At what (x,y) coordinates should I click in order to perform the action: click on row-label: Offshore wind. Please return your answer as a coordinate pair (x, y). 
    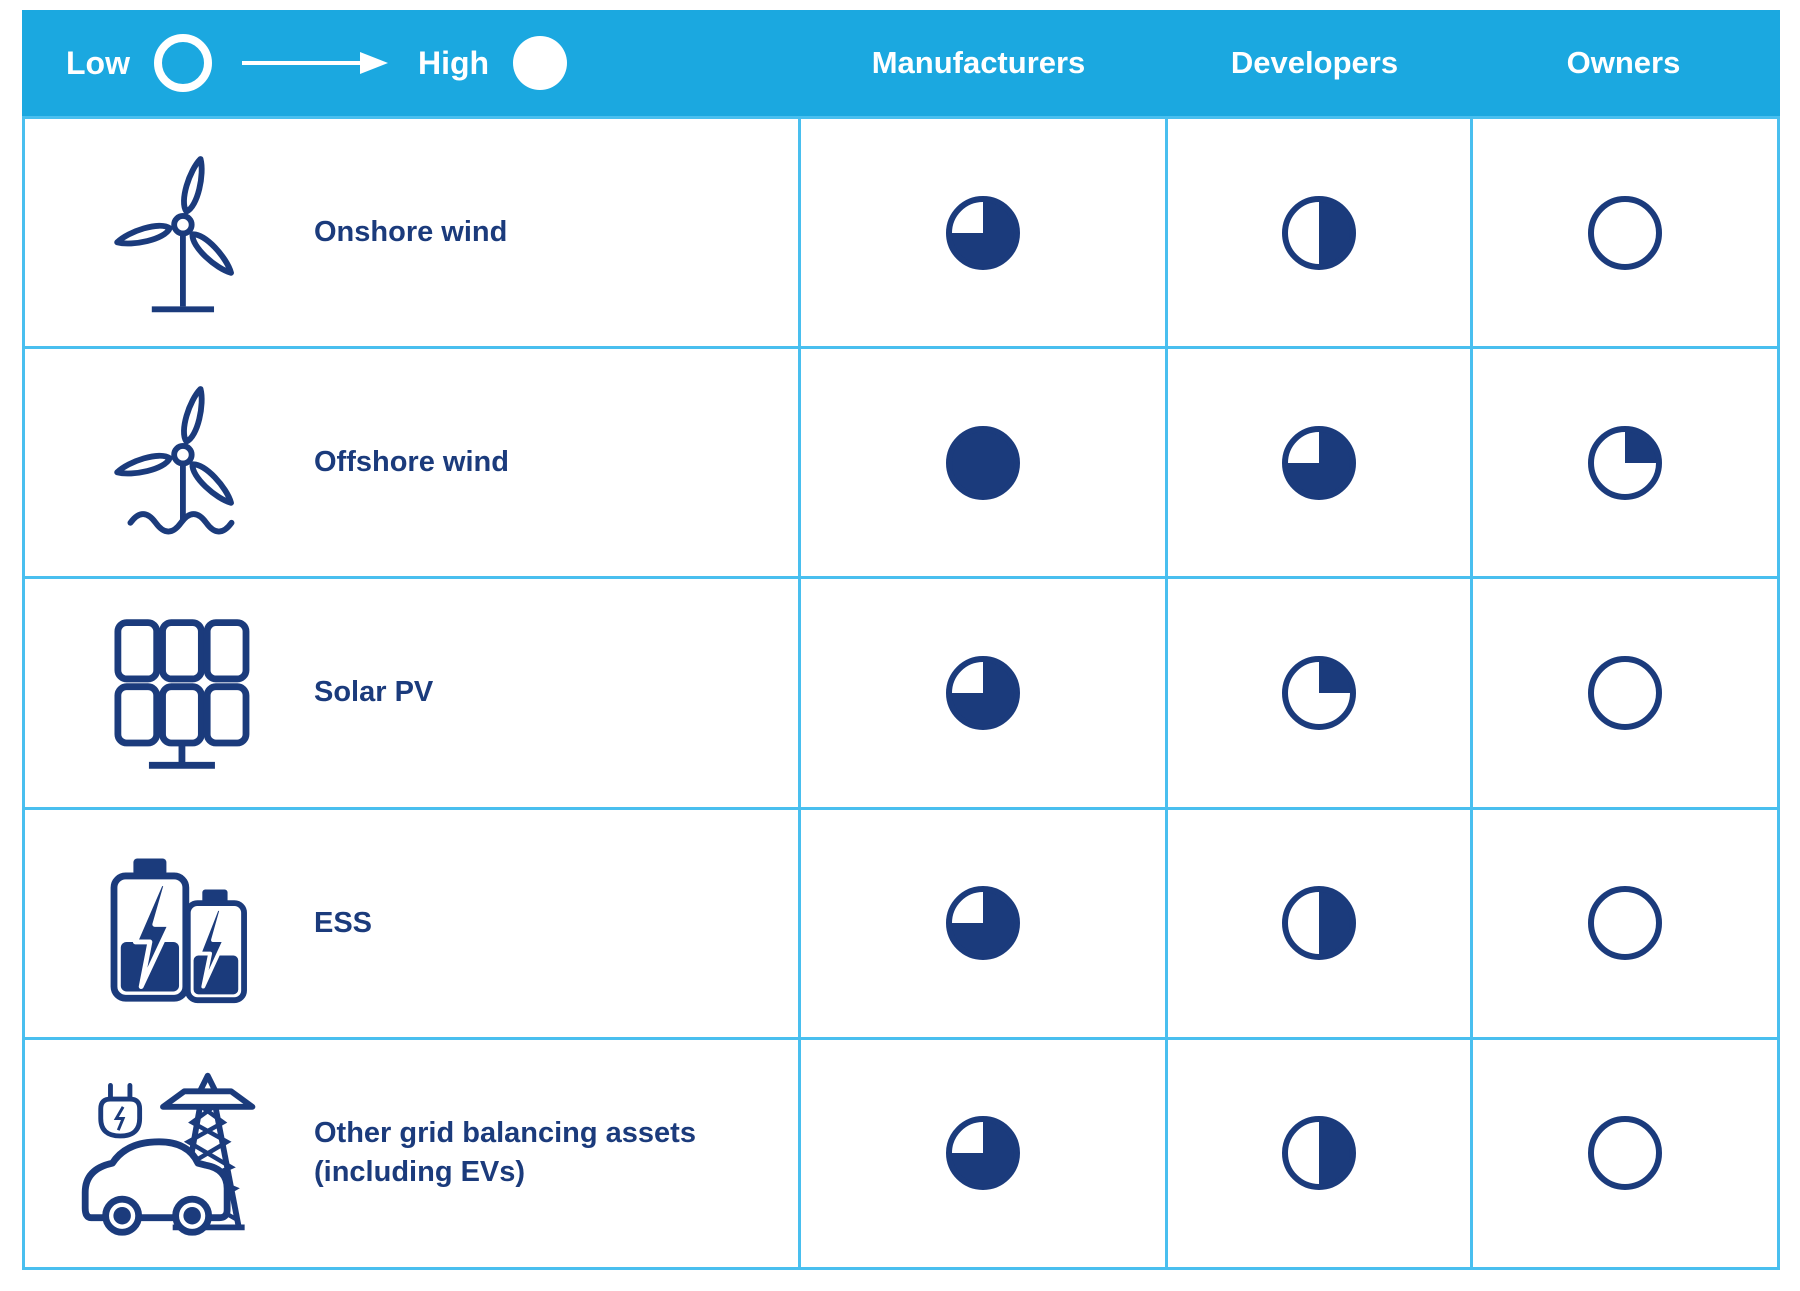
    Looking at the image, I should click on (411, 462).